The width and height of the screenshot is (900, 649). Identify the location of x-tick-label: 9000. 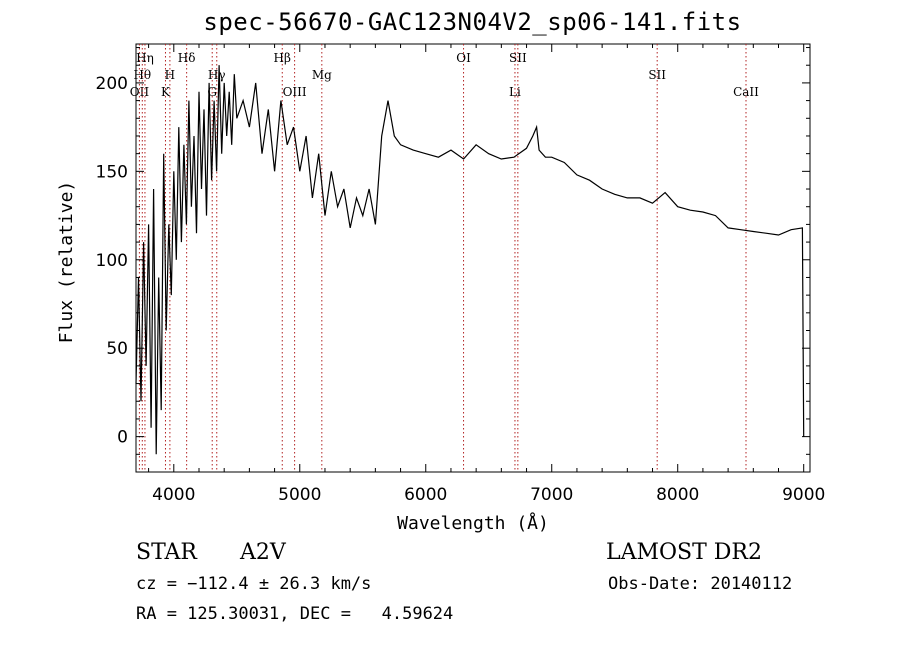
(803, 495).